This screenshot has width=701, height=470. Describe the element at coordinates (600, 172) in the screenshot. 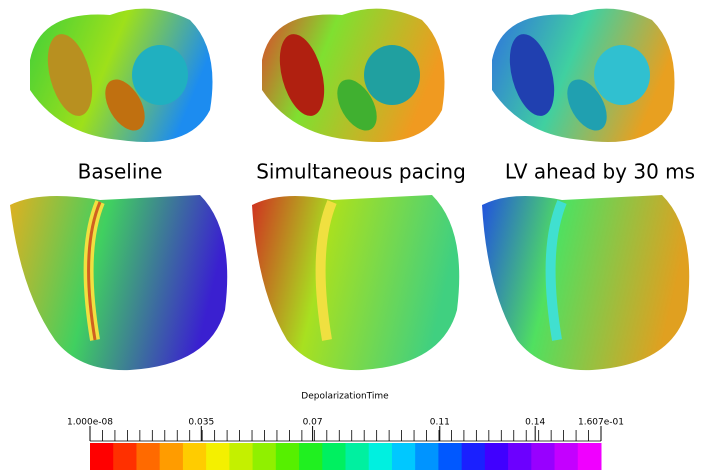

I see `panel-label: LV ahead by 30 ms` at that location.